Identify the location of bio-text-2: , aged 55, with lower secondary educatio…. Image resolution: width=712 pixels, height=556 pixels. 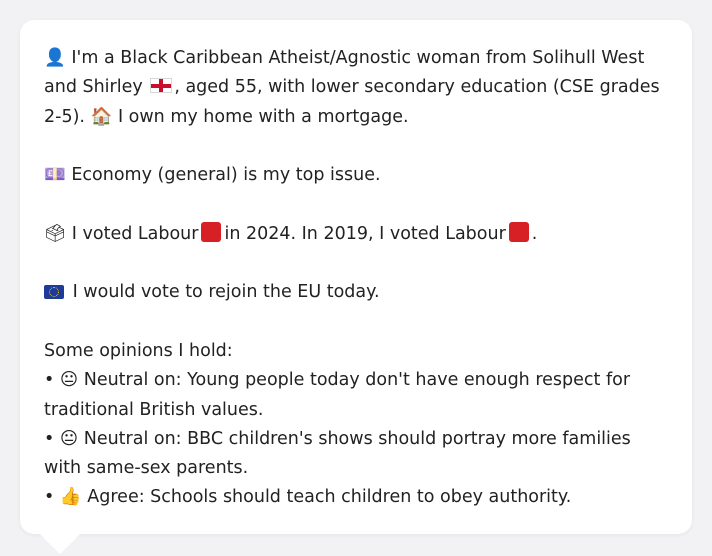
(352, 102).